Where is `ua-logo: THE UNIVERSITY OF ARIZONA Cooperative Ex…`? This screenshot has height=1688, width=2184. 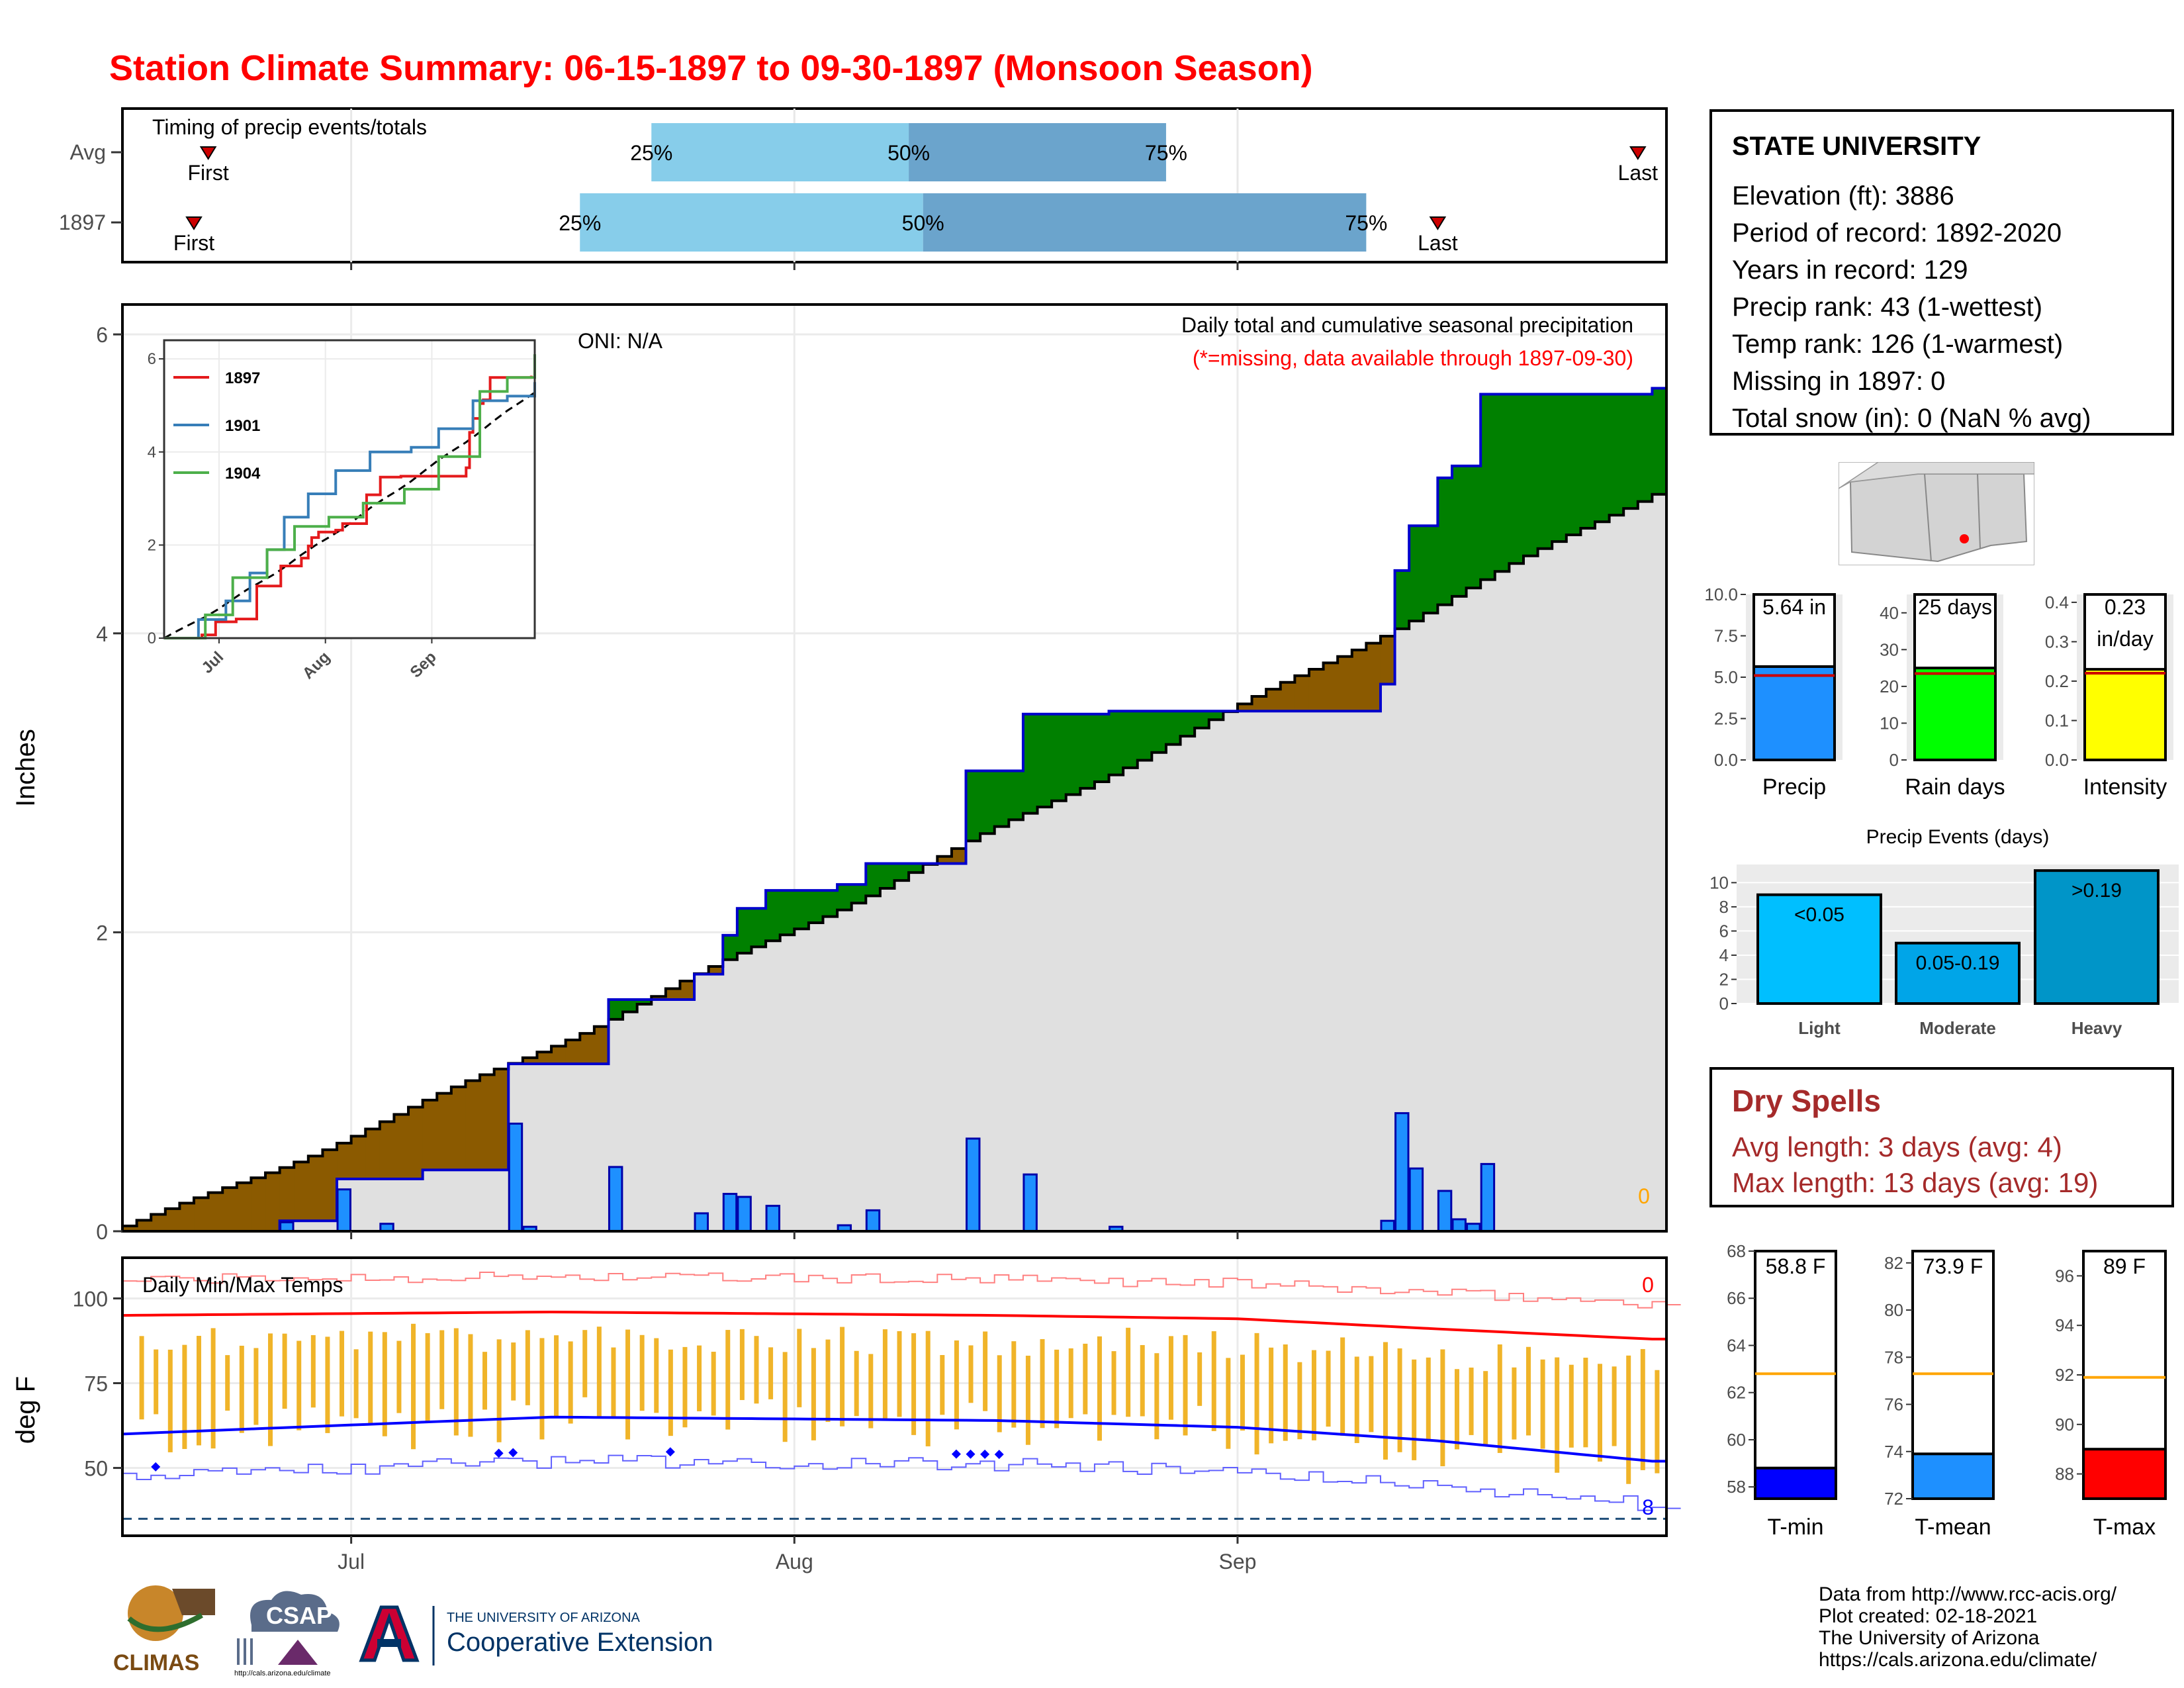
ua-logo: THE UNIVERSITY OF ARIZONA Cooperative Ex… is located at coordinates (555, 1638).